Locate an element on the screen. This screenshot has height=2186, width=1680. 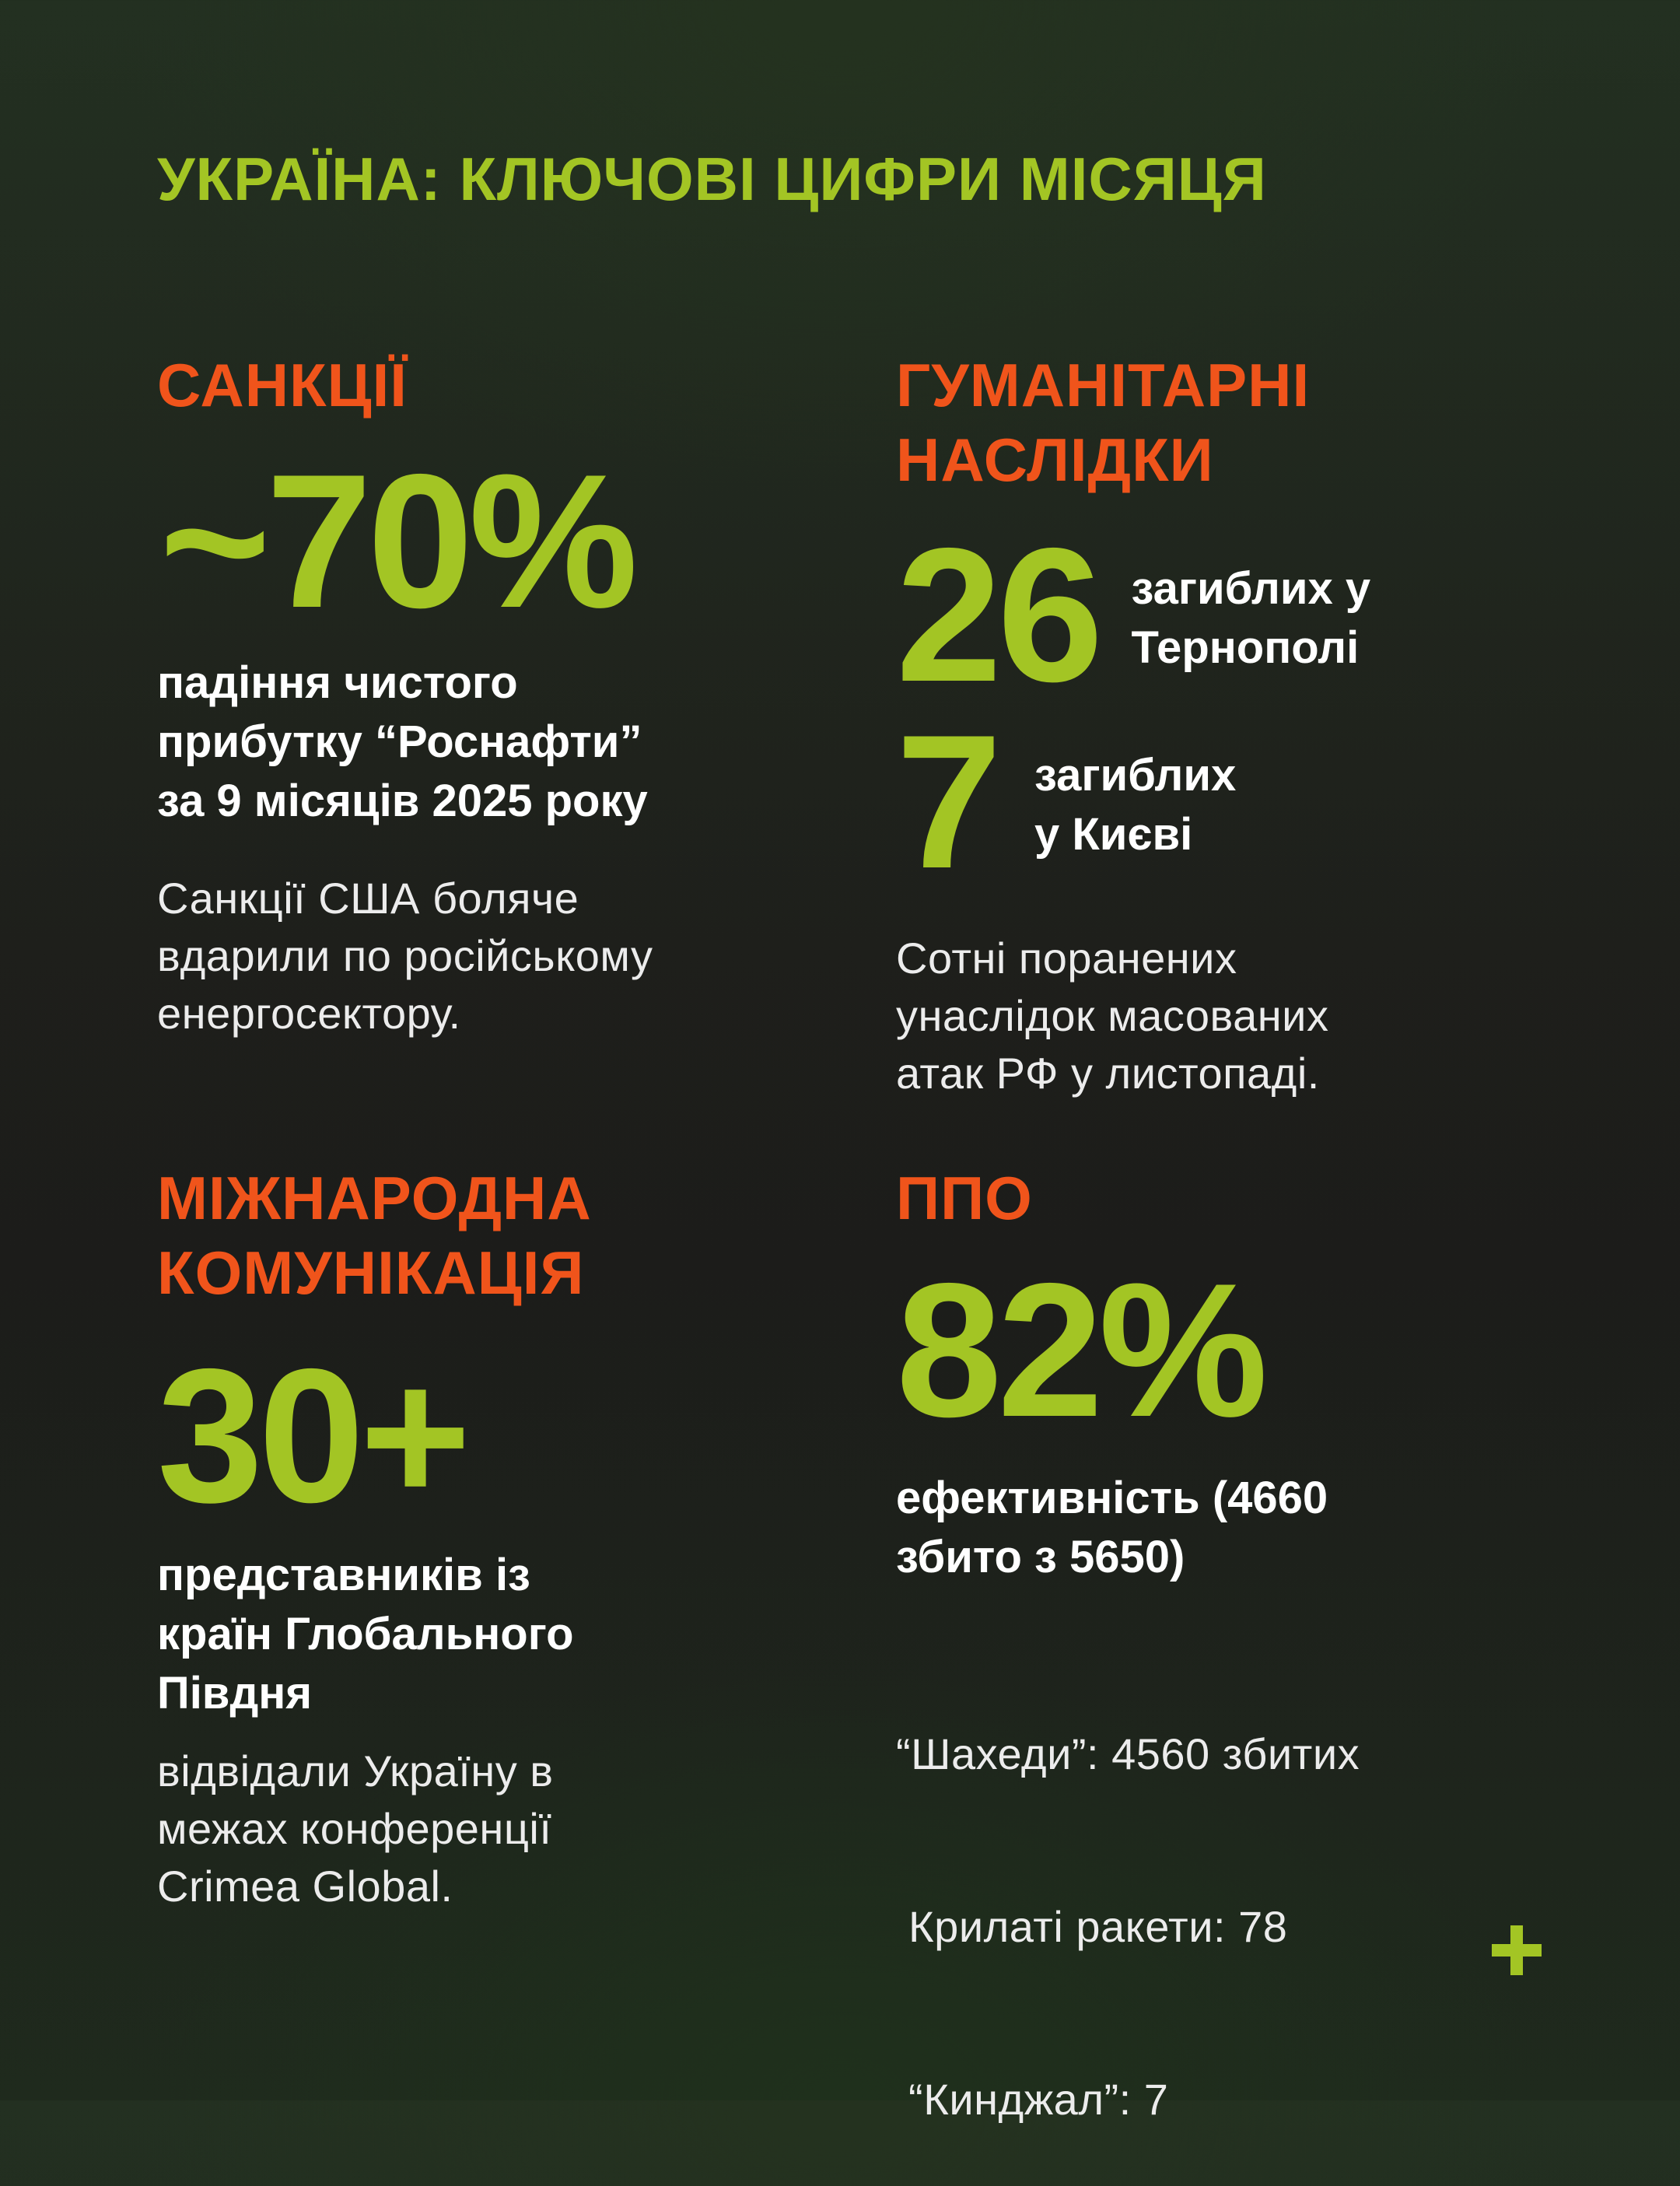
air-defense-description-line: збито з 5650) is located at coordinates (1041, 1557).